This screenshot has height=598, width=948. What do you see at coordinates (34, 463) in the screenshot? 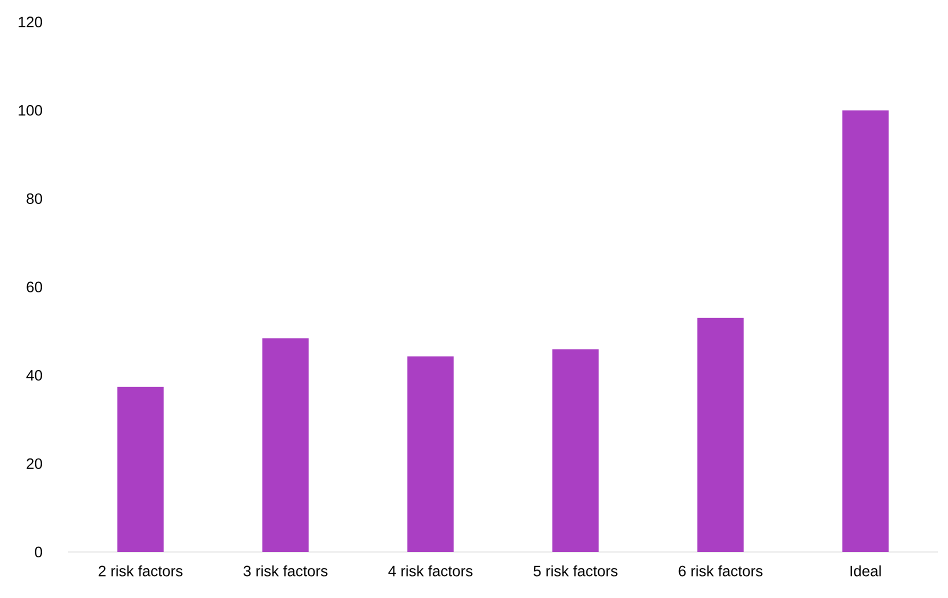
I see `y-tick-label: 20` at bounding box center [34, 463].